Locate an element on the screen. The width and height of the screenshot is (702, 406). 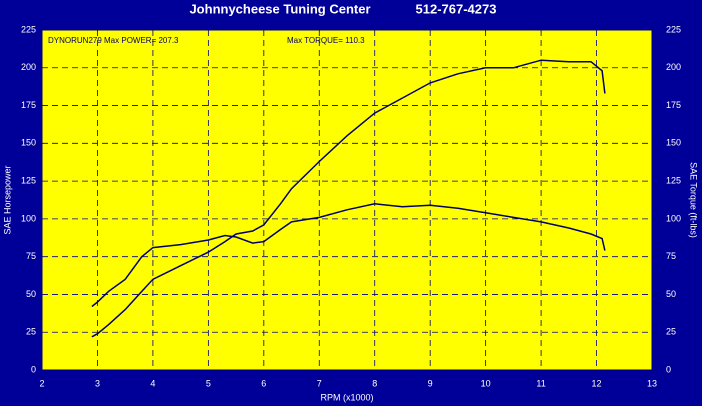
y-axis-label: SAE Horsepower is located at coordinates (7, 199).